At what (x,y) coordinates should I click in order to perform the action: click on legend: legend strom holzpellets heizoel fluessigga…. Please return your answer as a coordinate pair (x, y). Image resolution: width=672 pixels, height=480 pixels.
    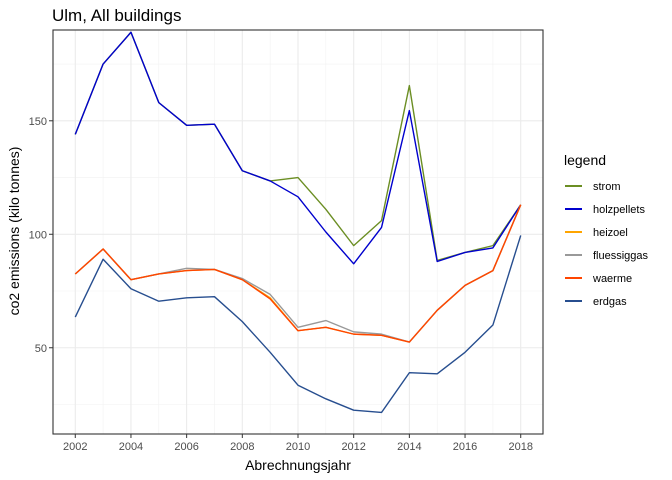
    Looking at the image, I should click on (606, 230).